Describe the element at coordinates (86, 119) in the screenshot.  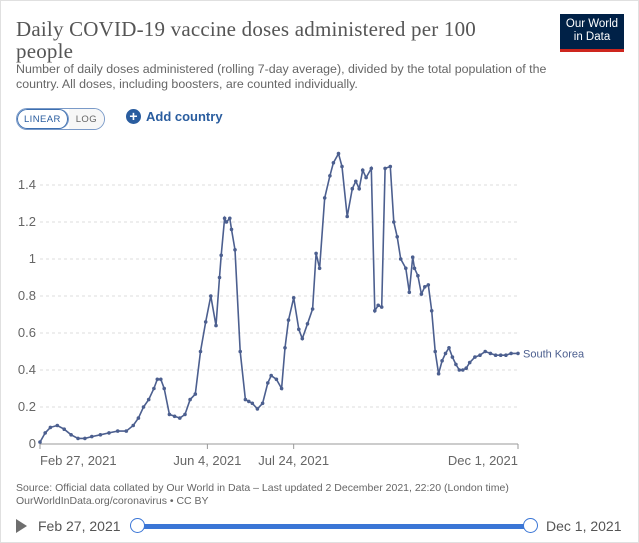
I see `log-scale-button: LOG` at that location.